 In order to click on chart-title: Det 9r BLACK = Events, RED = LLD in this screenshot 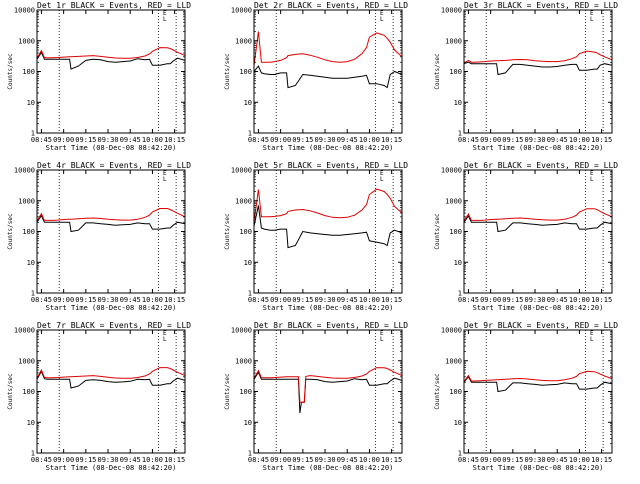, I will do `click(541, 325)`.